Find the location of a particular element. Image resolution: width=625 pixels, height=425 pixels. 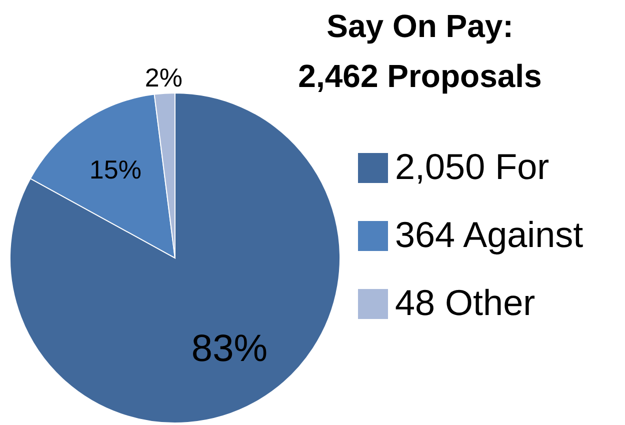

data-label: 2% is located at coordinates (163, 77).